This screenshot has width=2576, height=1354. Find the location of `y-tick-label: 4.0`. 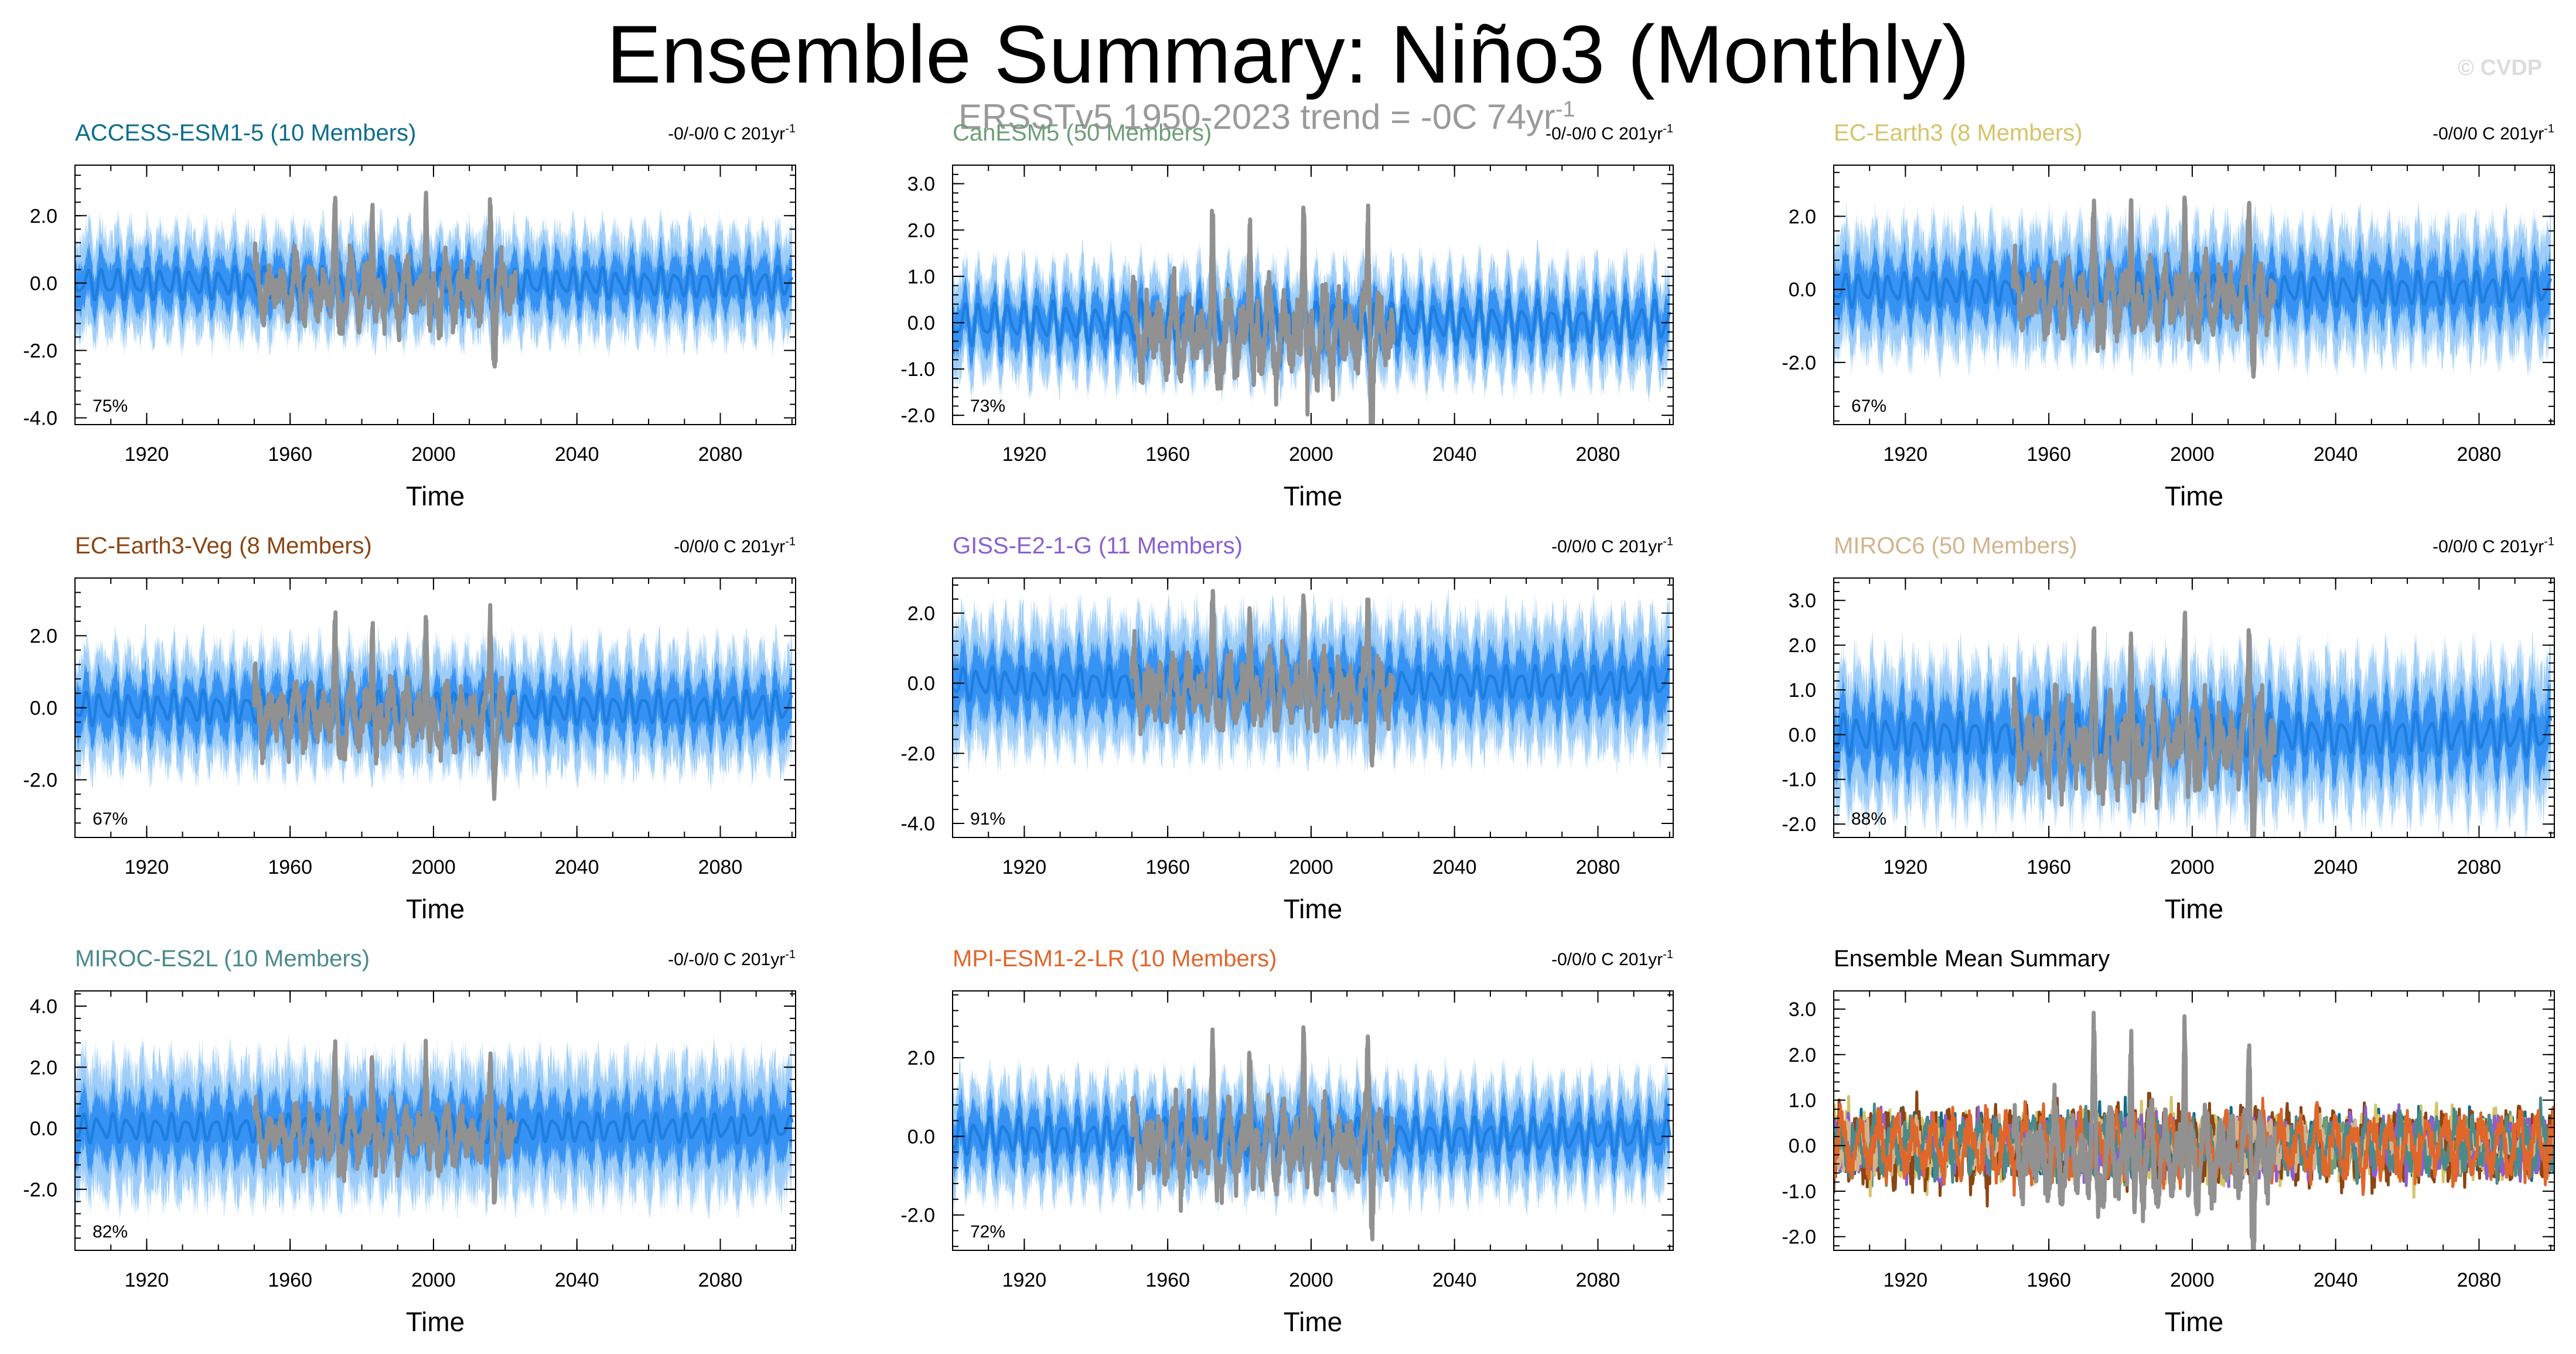

y-tick-label: 4.0 is located at coordinates (43, 1007).